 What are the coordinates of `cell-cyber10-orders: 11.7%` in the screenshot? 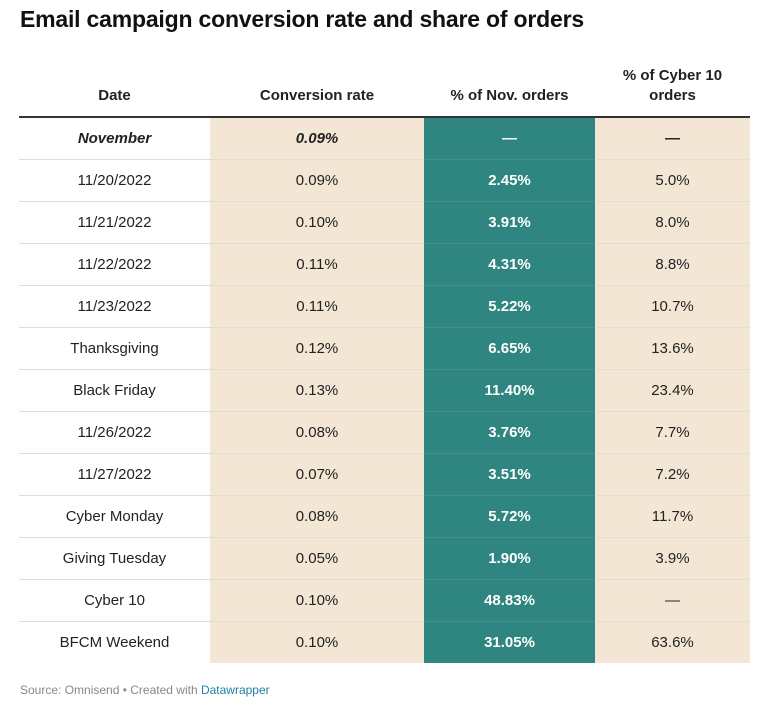 It's located at (672, 516).